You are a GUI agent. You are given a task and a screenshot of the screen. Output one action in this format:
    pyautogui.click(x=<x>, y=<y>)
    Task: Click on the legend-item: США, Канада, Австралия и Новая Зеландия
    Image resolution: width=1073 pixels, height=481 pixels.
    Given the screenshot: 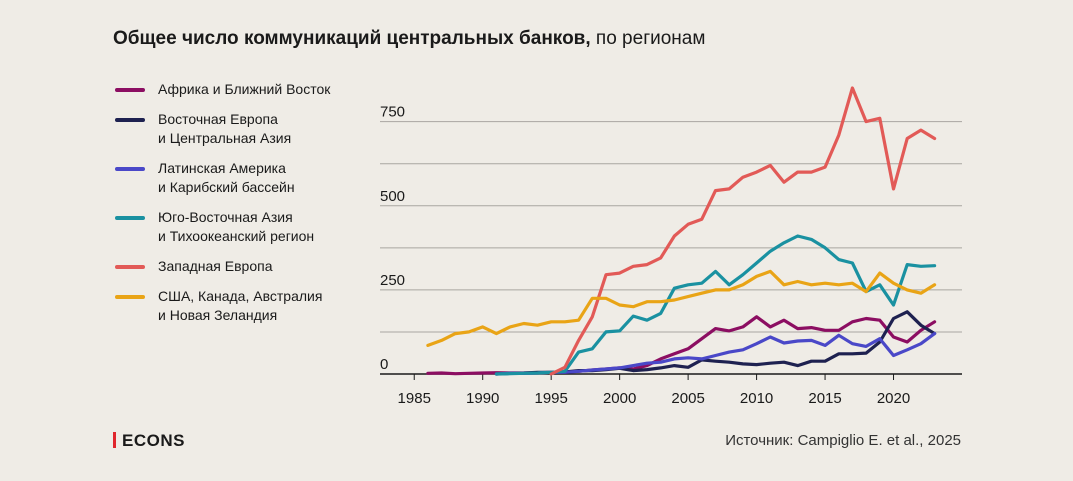 What is the action you would take?
    pyautogui.click(x=243, y=306)
    